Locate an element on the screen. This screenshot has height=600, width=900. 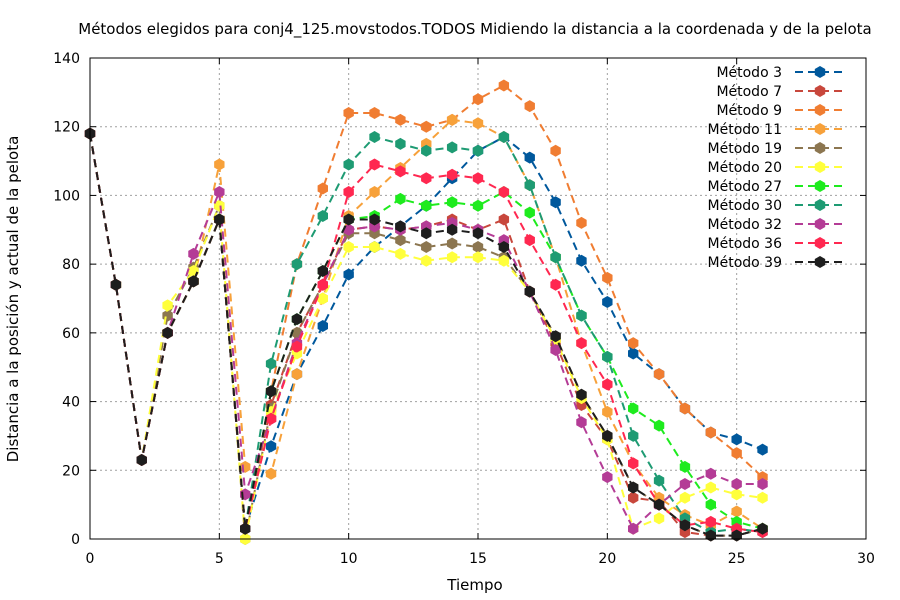
x-tick-label: 30 is located at coordinates (866, 559).